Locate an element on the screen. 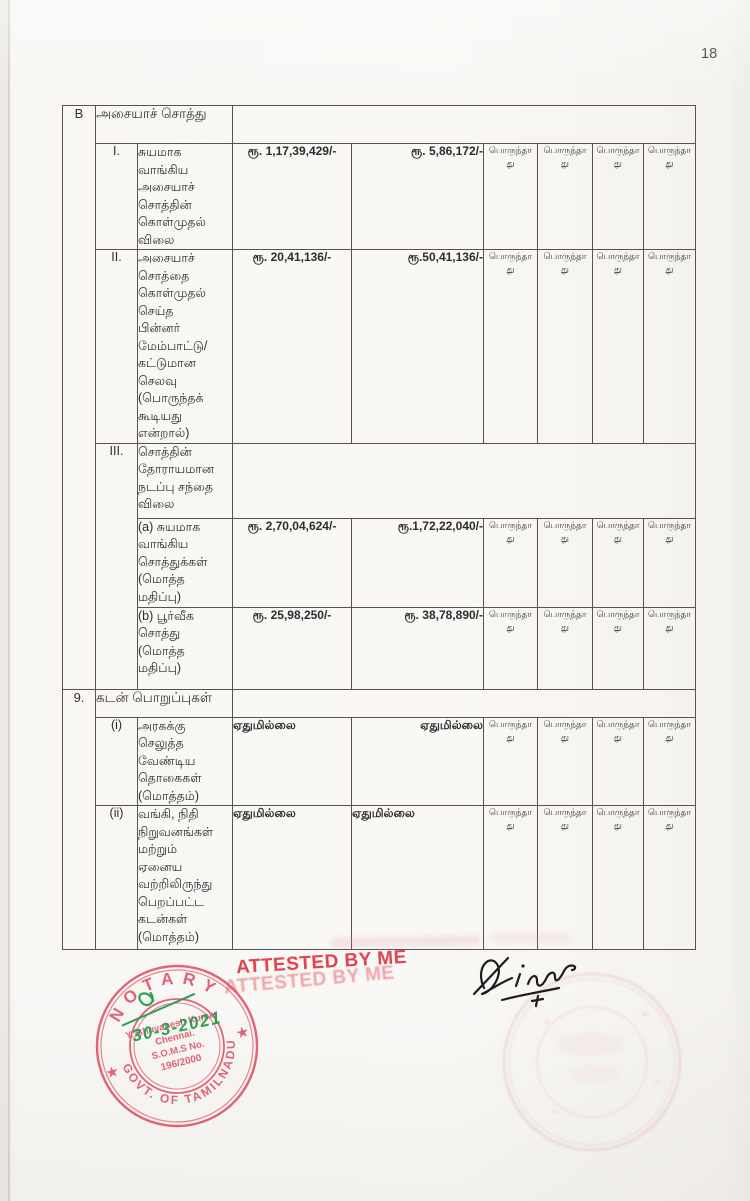 The width and height of the screenshot is (750, 1201). amount-cell: ரூ. 5,86,172/- is located at coordinates (417, 196).